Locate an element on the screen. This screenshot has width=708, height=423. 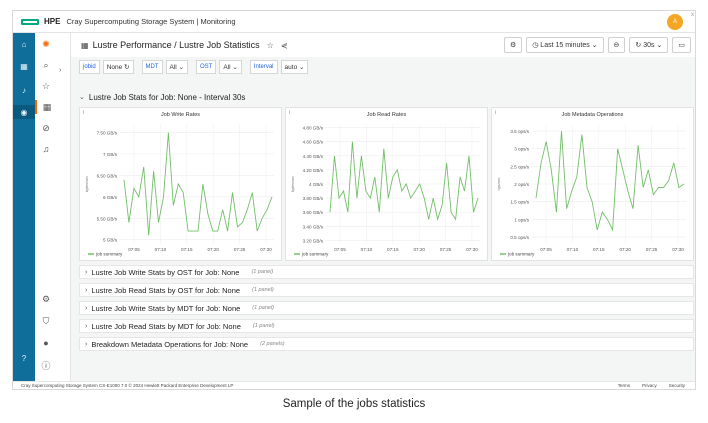
y-tick-label: 2.5 ops/s is located at coordinates (519, 166).